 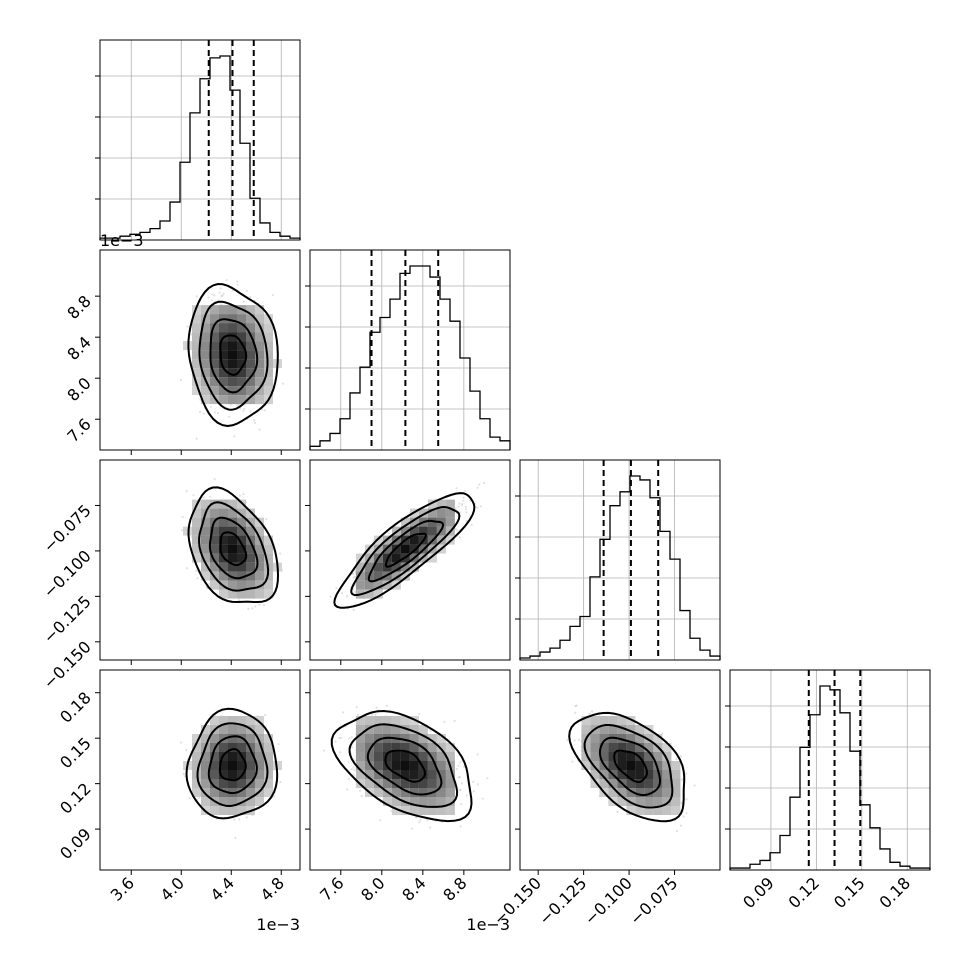 What do you see at coordinates (562, 900) in the screenshot?
I see `xtick-label-p2-1: −0.125` at bounding box center [562, 900].